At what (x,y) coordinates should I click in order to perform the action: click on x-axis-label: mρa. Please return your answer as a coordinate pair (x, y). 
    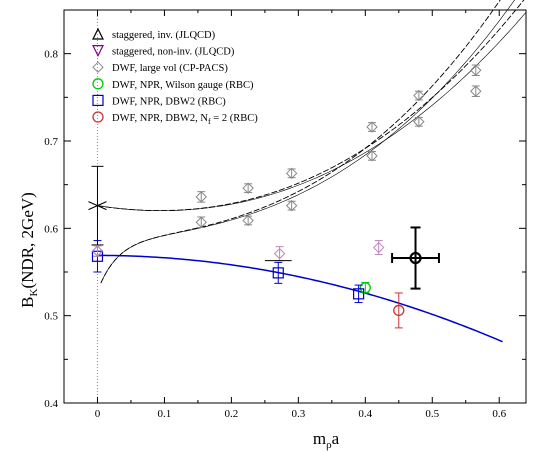
    Looking at the image, I should click on (326, 440).